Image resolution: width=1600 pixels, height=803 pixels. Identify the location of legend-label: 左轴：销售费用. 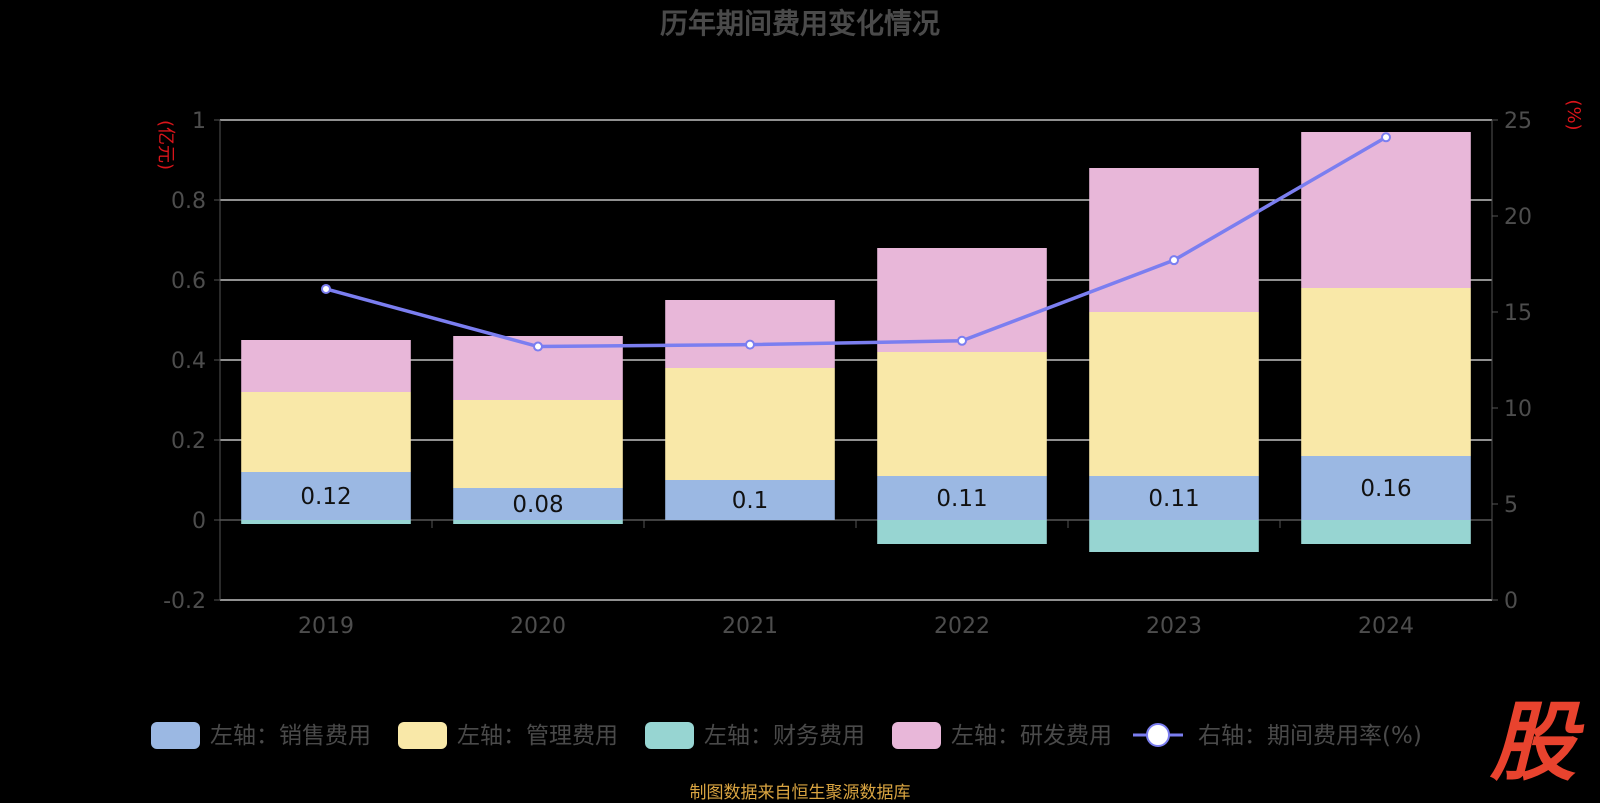
(290, 736).